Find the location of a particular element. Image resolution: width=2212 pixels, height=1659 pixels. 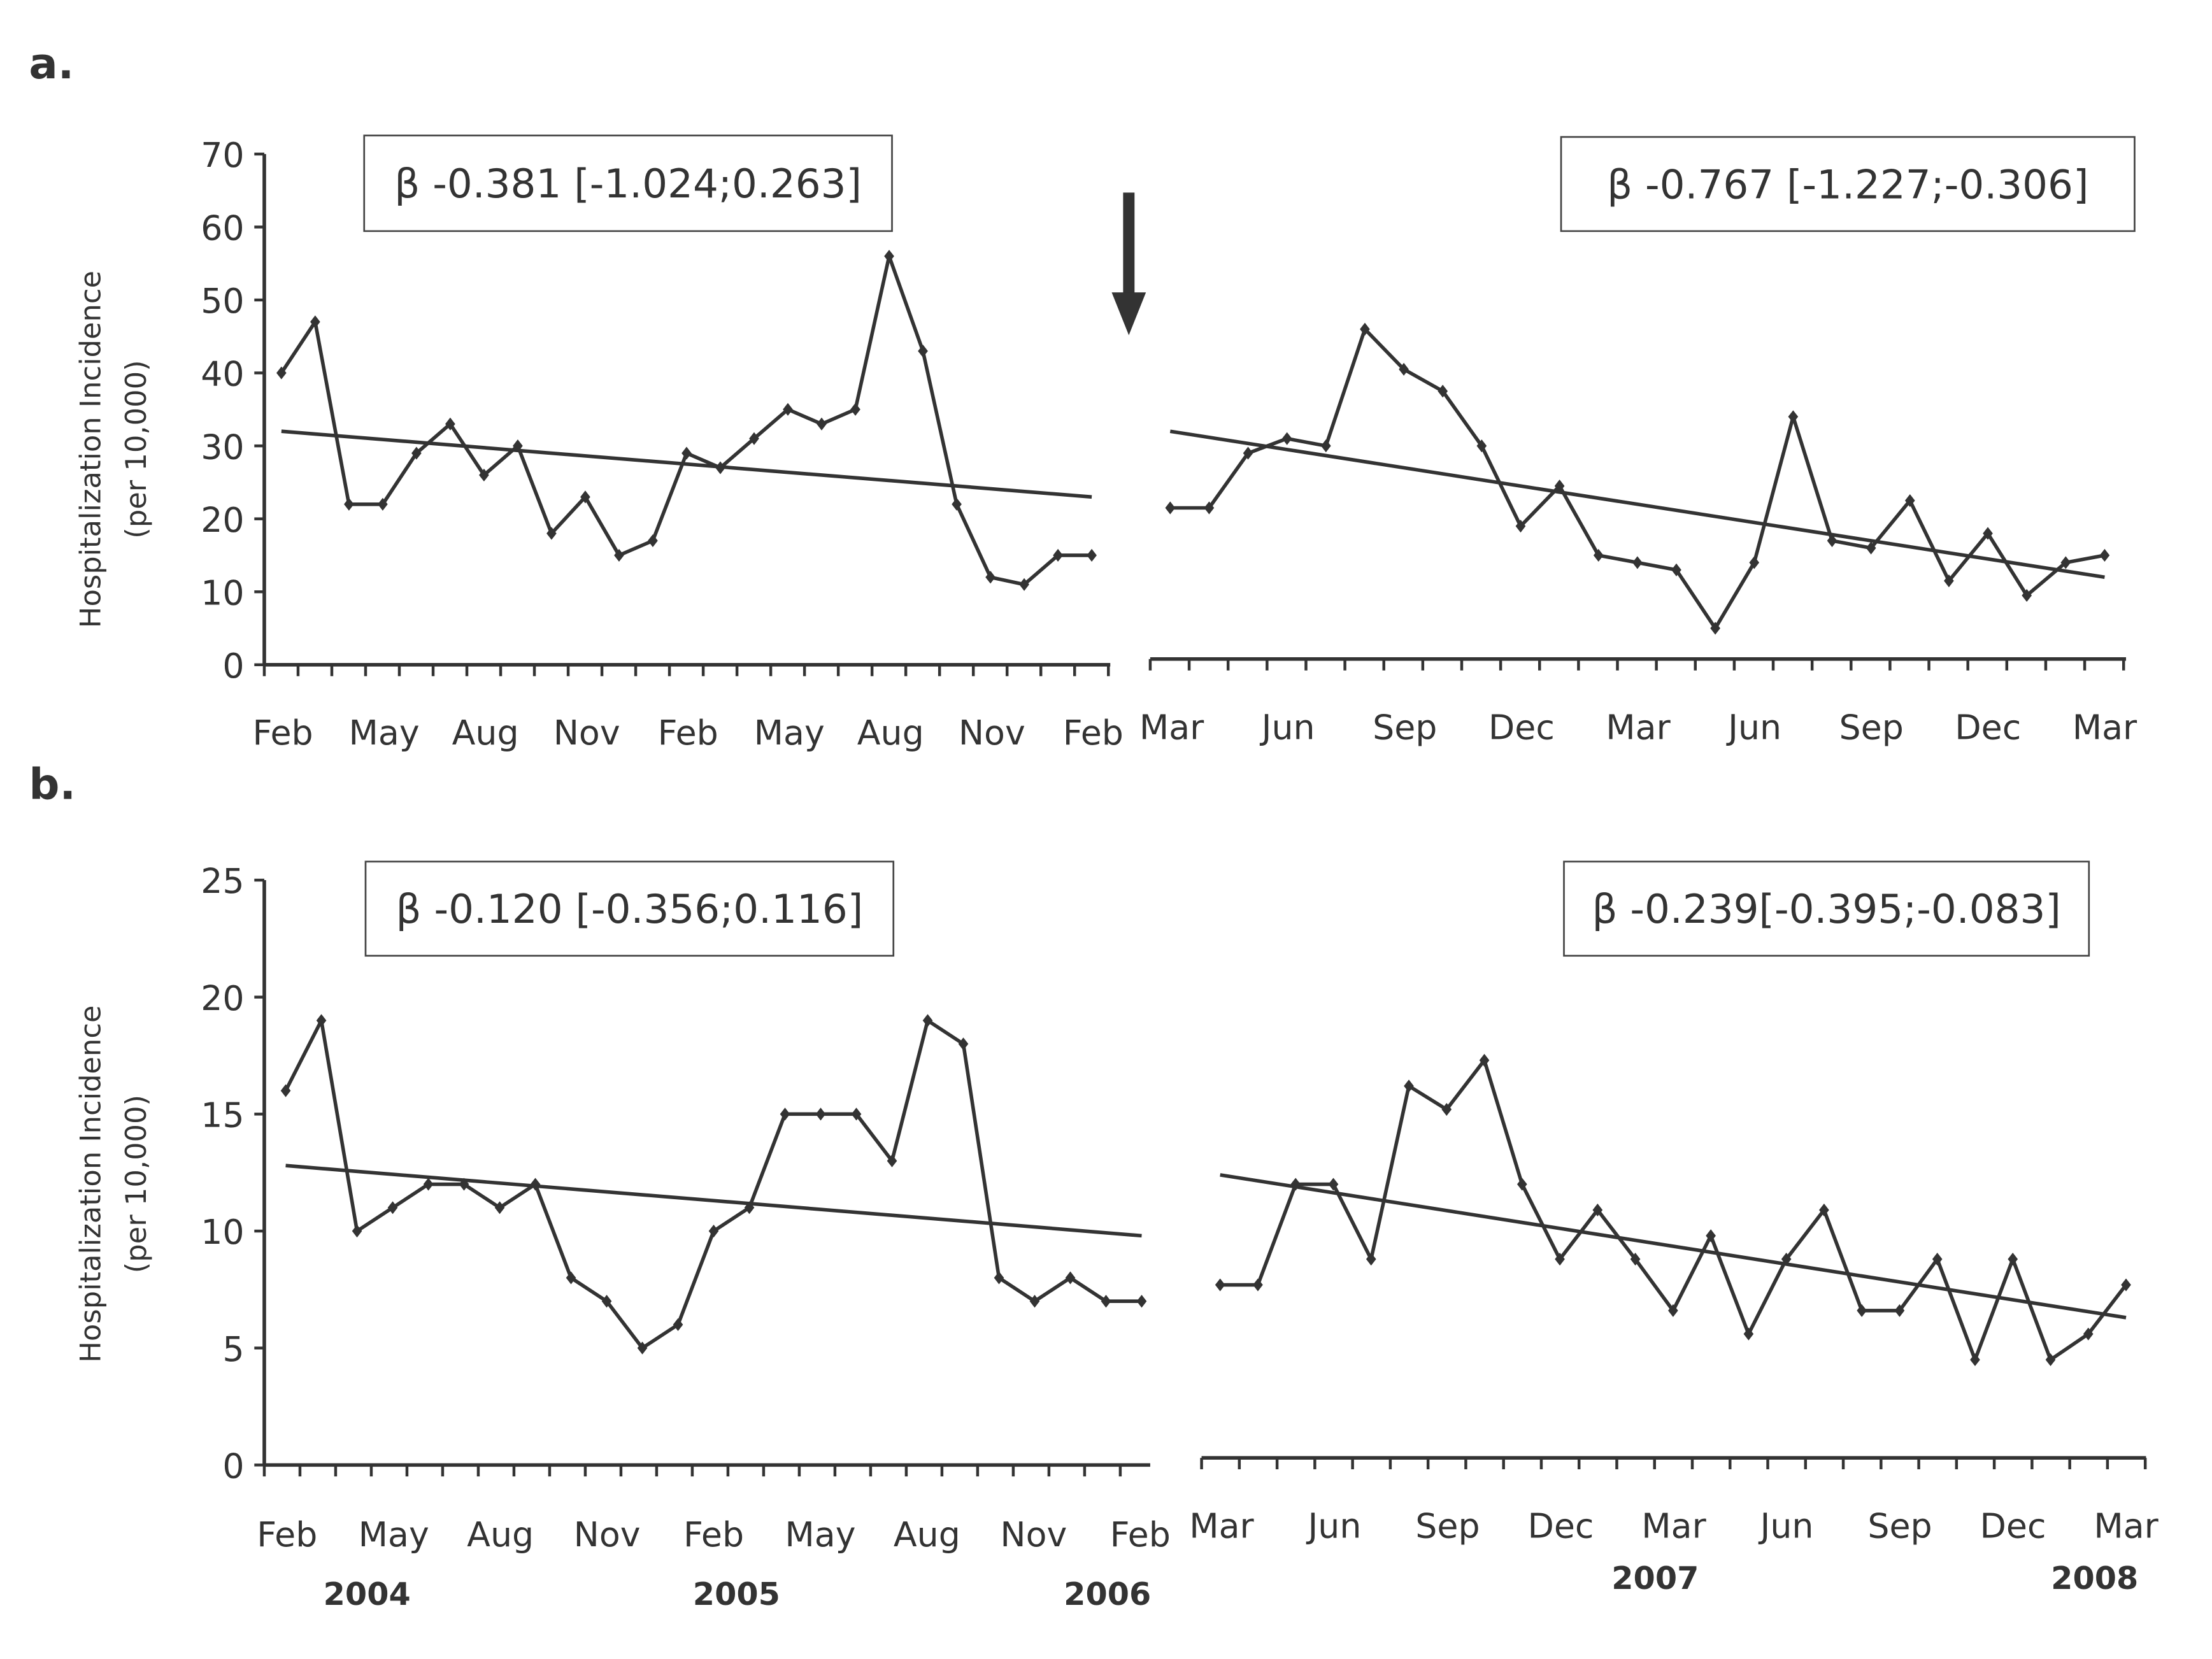

trend-line is located at coordinates (686, 464).